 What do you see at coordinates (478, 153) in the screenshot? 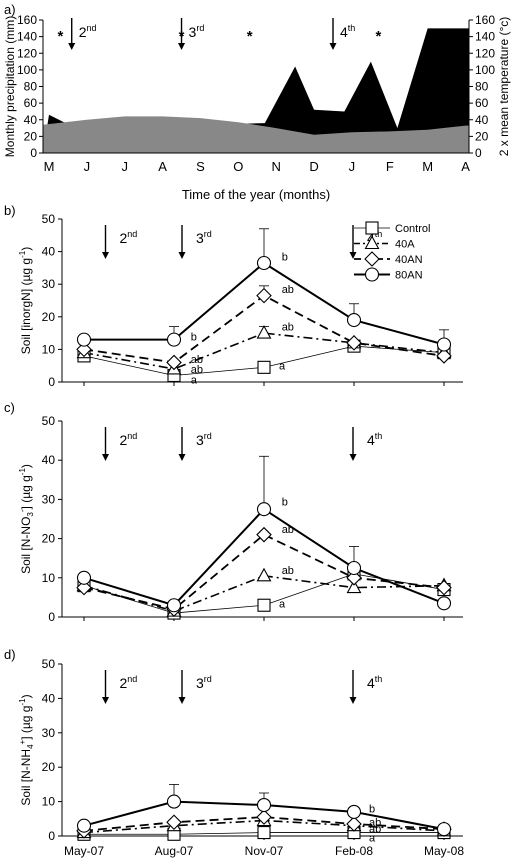
I see `y-tick-label-right: 0` at bounding box center [478, 153].